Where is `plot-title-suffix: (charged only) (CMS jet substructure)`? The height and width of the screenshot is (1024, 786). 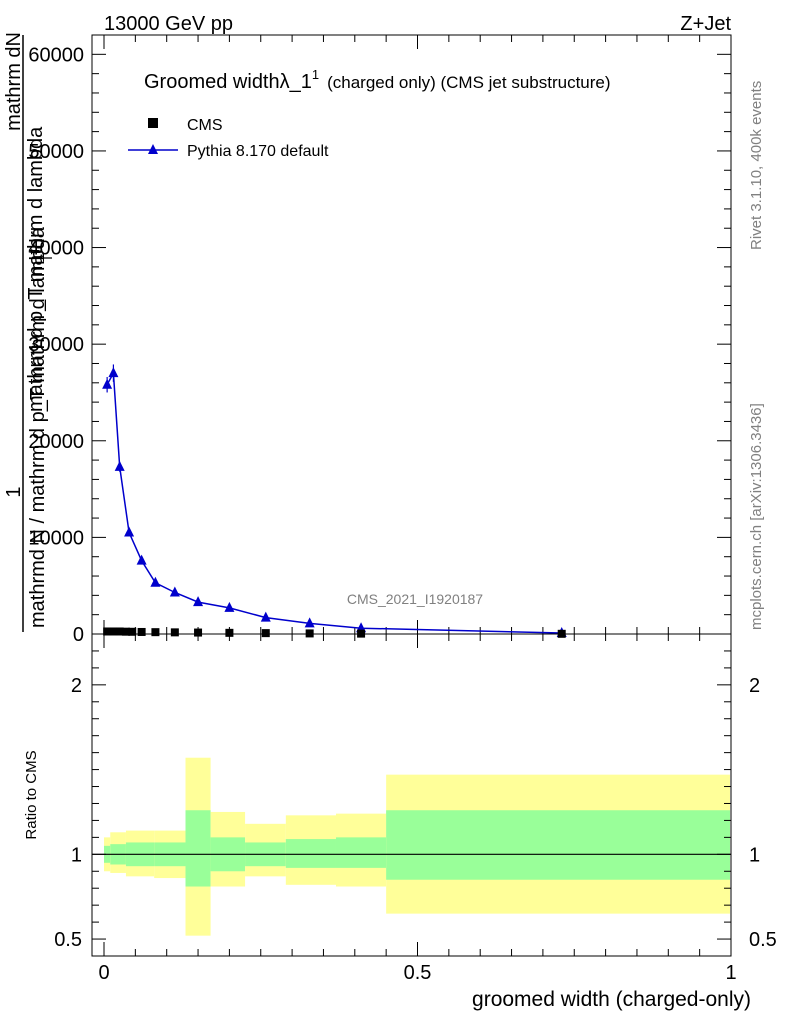
plot-title-suffix: (charged only) (CMS jet substructure) is located at coordinates (468, 82).